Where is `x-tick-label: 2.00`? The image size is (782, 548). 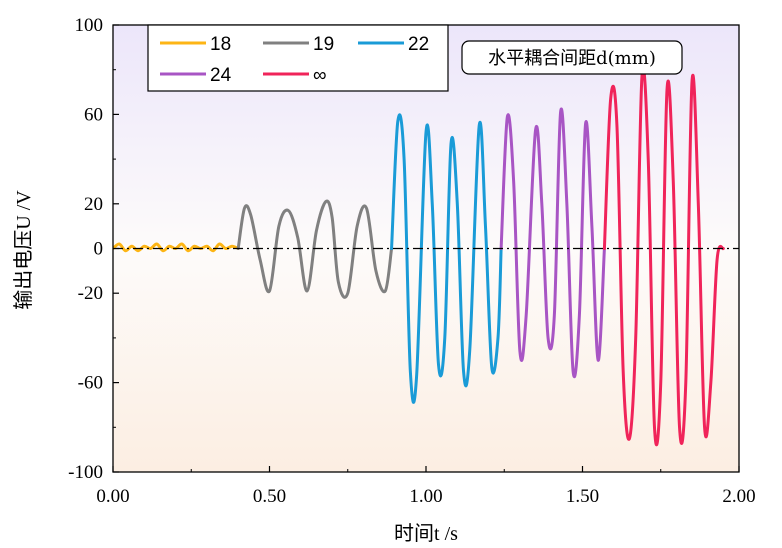
x-tick-label: 2.00 is located at coordinates (738, 496).